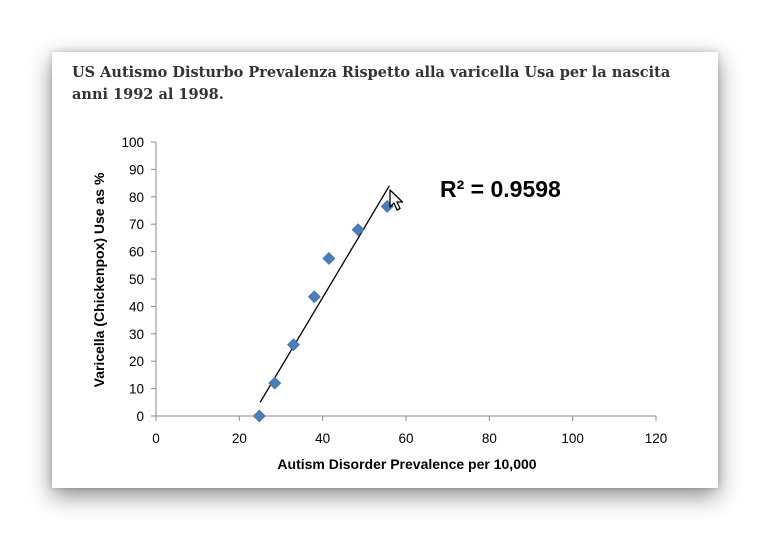 This screenshot has height=541, width=770. Describe the element at coordinates (136, 306) in the screenshot. I see `y-tick-label: 40` at that location.